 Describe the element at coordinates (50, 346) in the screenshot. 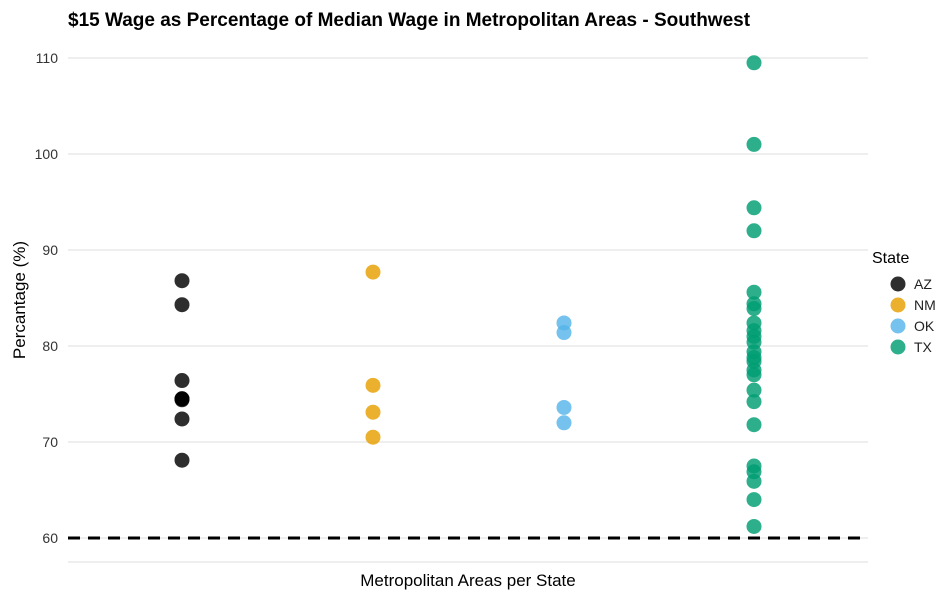

I see `y-tick-label: 80` at that location.